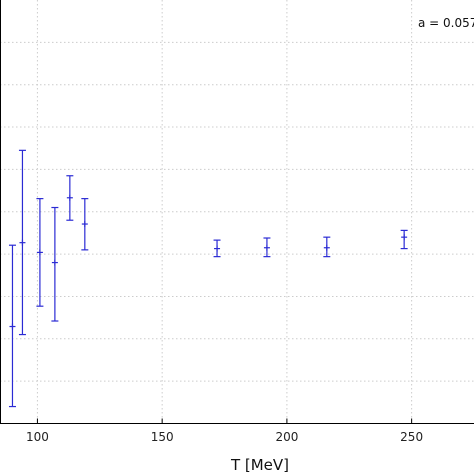 This screenshot has width=474, height=474. Describe the element at coordinates (446, 23) in the screenshot. I see `parameter-annotation: a = 0.0572` at that location.